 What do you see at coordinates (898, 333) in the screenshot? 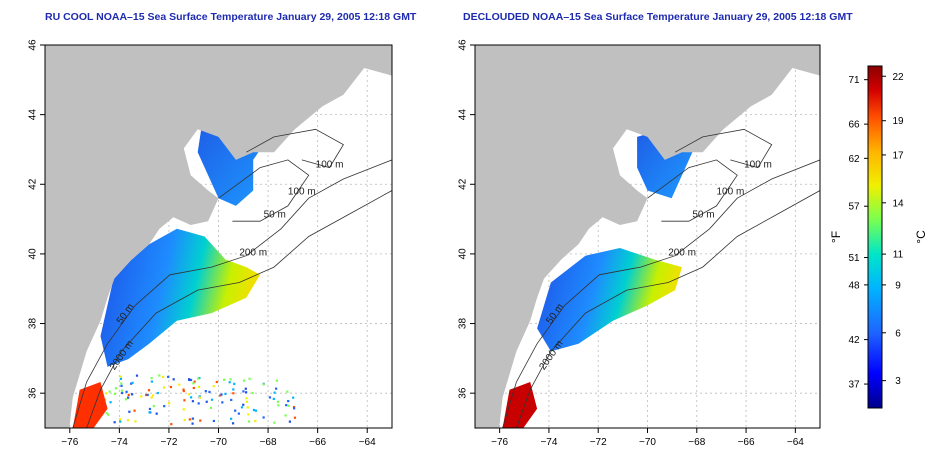
I see `colorbar-celsius-tick: 6` at bounding box center [898, 333].